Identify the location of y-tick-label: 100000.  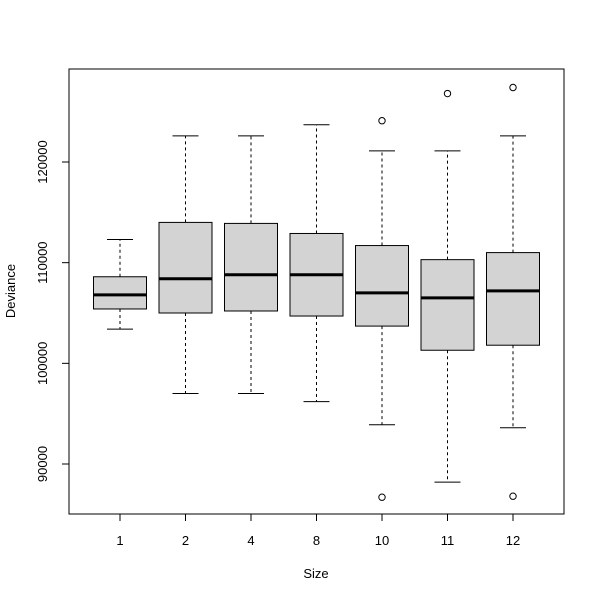
(42, 363).